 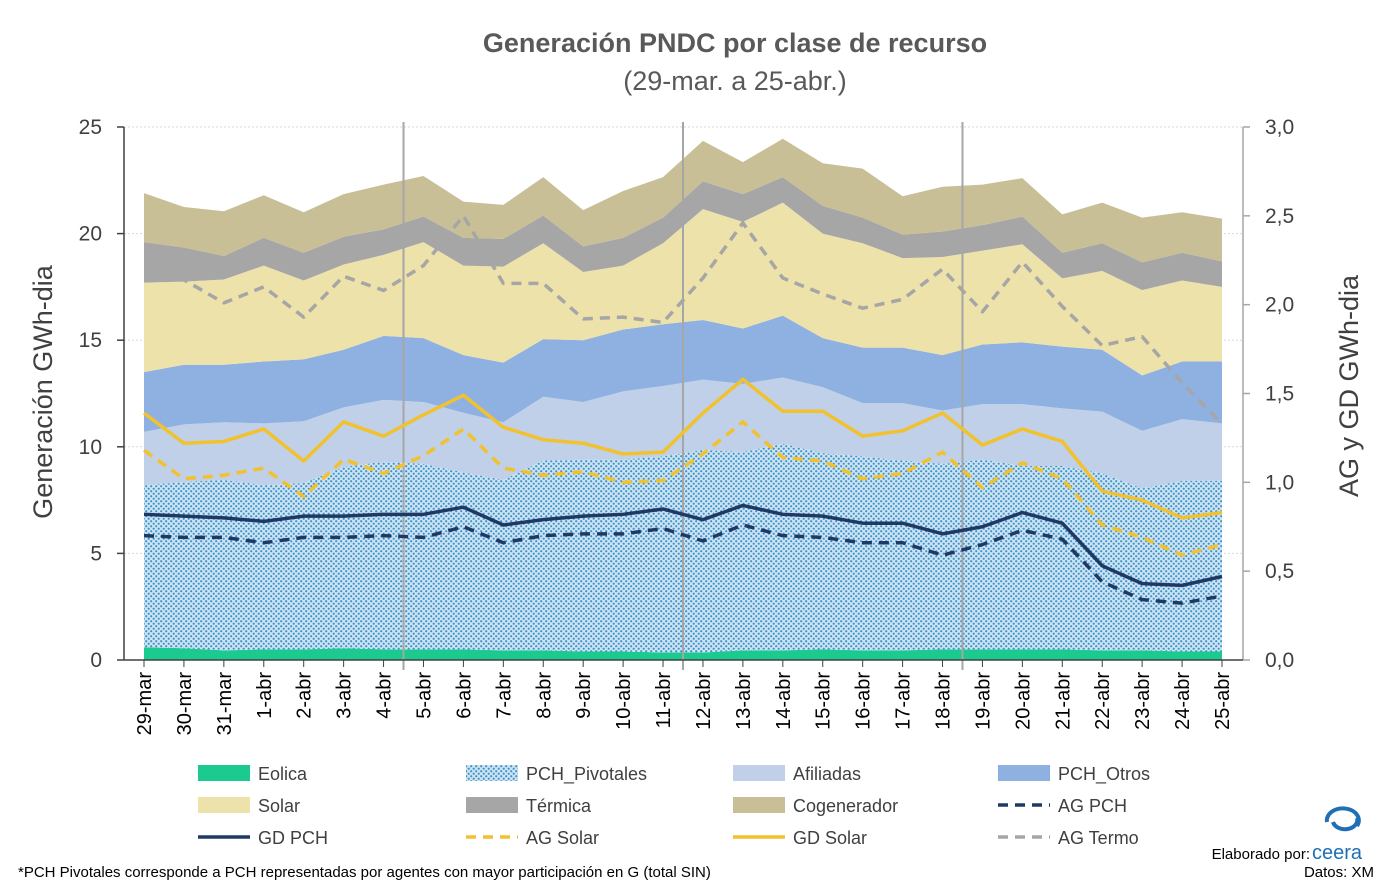 I want to click on x-tick-label: 13-abr, so click(x=744, y=701).